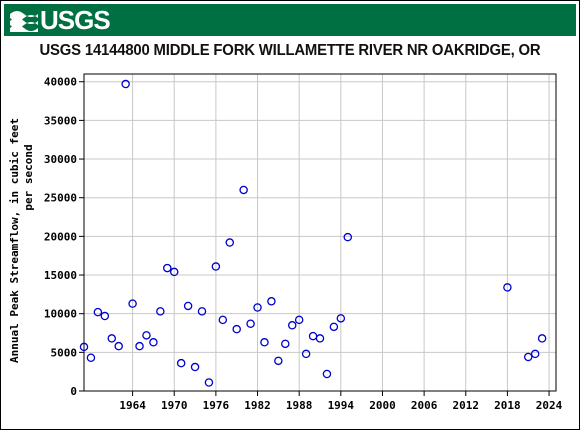 This screenshot has width=580, height=430. Describe the element at coordinates (60, 159) in the screenshot. I see `y-tick-label: 30000` at that location.